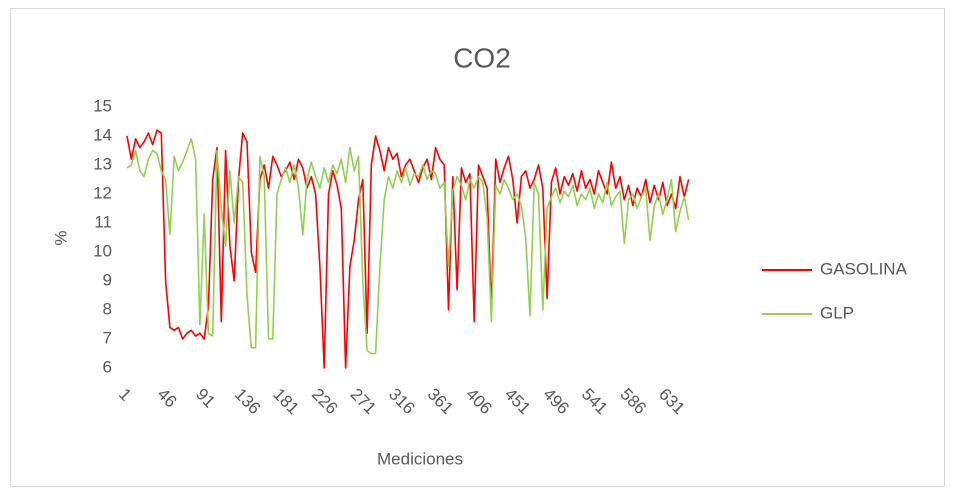 Image resolution: width=956 pixels, height=500 pixels. What do you see at coordinates (103, 221) in the screenshot?
I see `y-tick-label: 11` at bounding box center [103, 221].